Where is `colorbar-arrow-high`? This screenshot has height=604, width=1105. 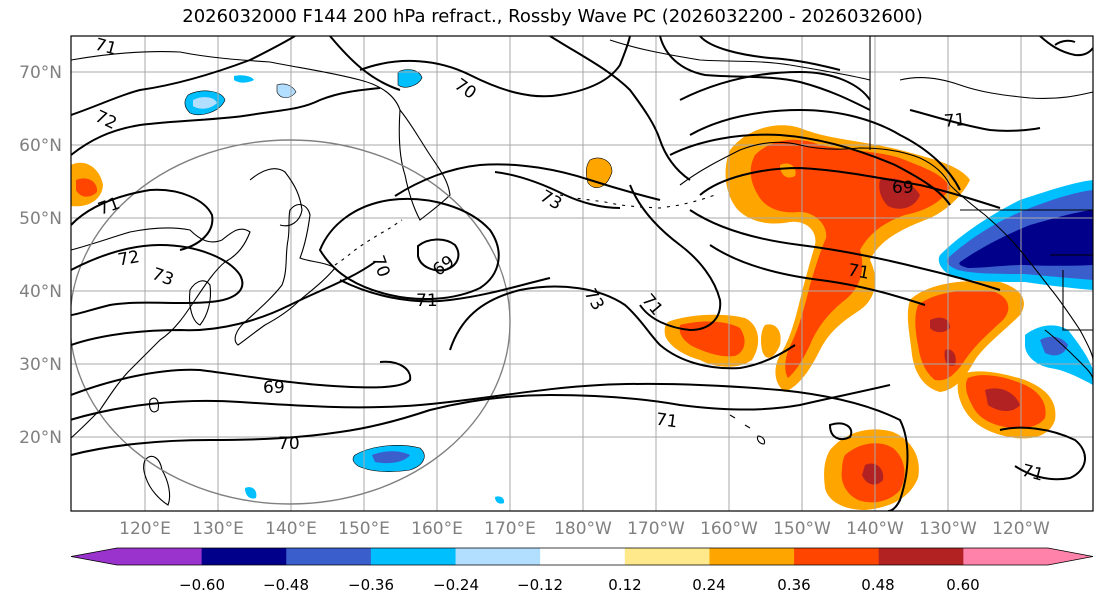
colorbar-arrow-high is located at coordinates (1070, 556).